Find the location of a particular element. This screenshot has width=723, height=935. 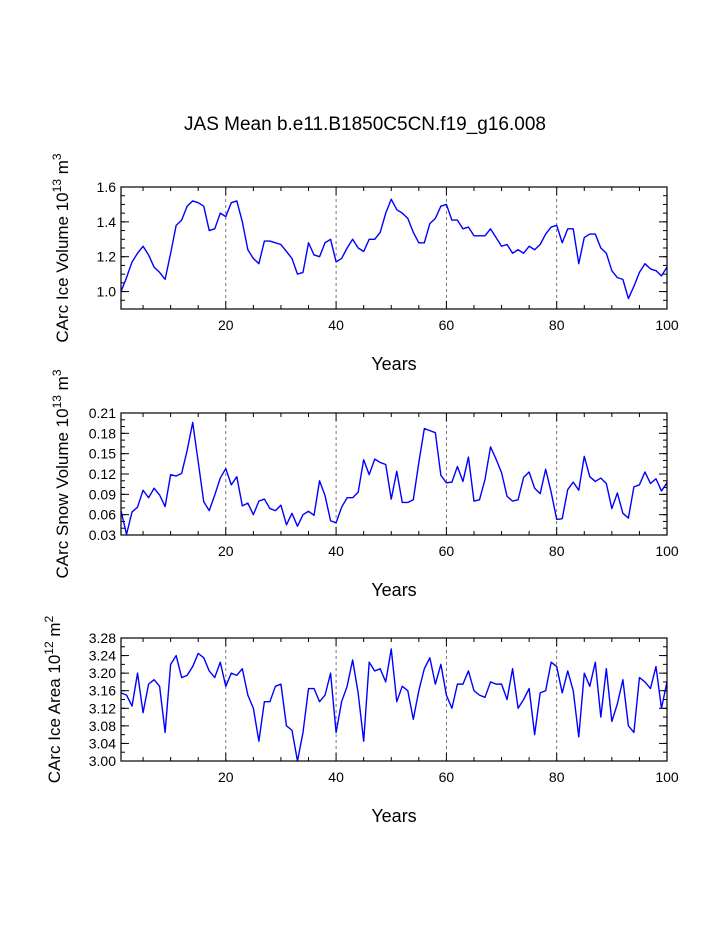

y-tick-label: 0.18 is located at coordinates (102, 433).